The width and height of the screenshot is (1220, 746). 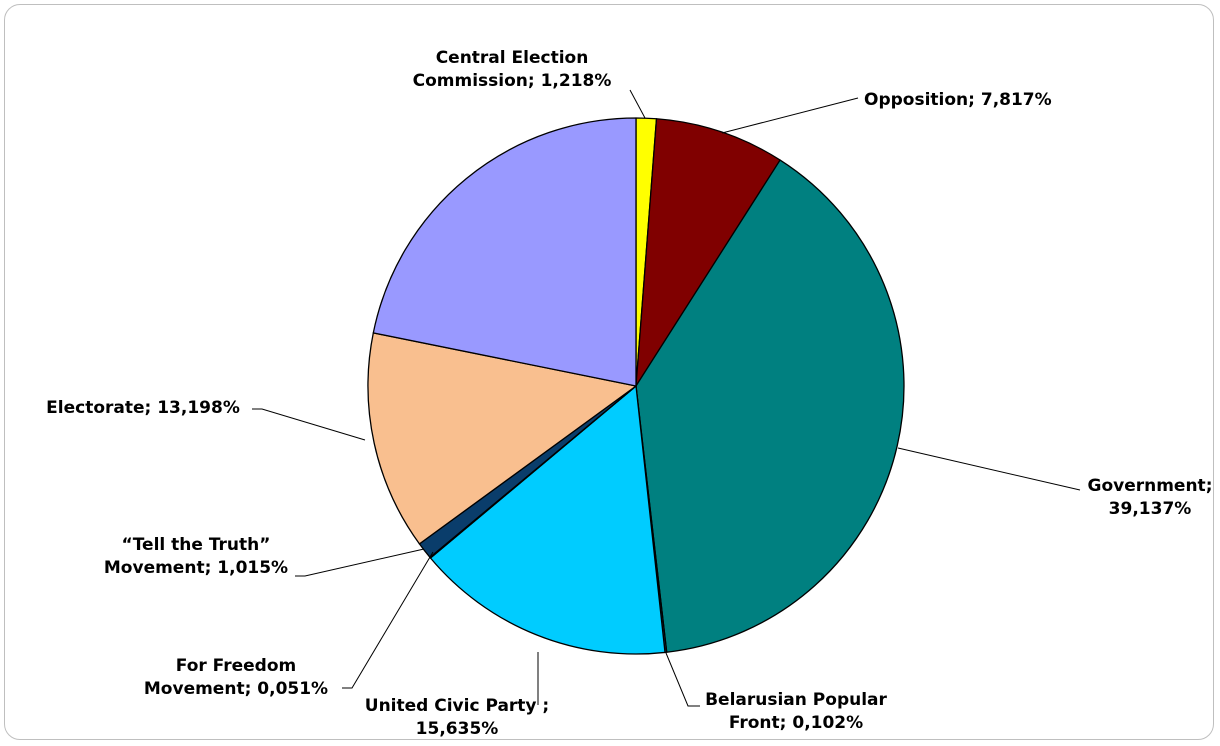 What do you see at coordinates (457, 717) in the screenshot?
I see `slice-label: United Civic Party ; 15,635%` at bounding box center [457, 717].